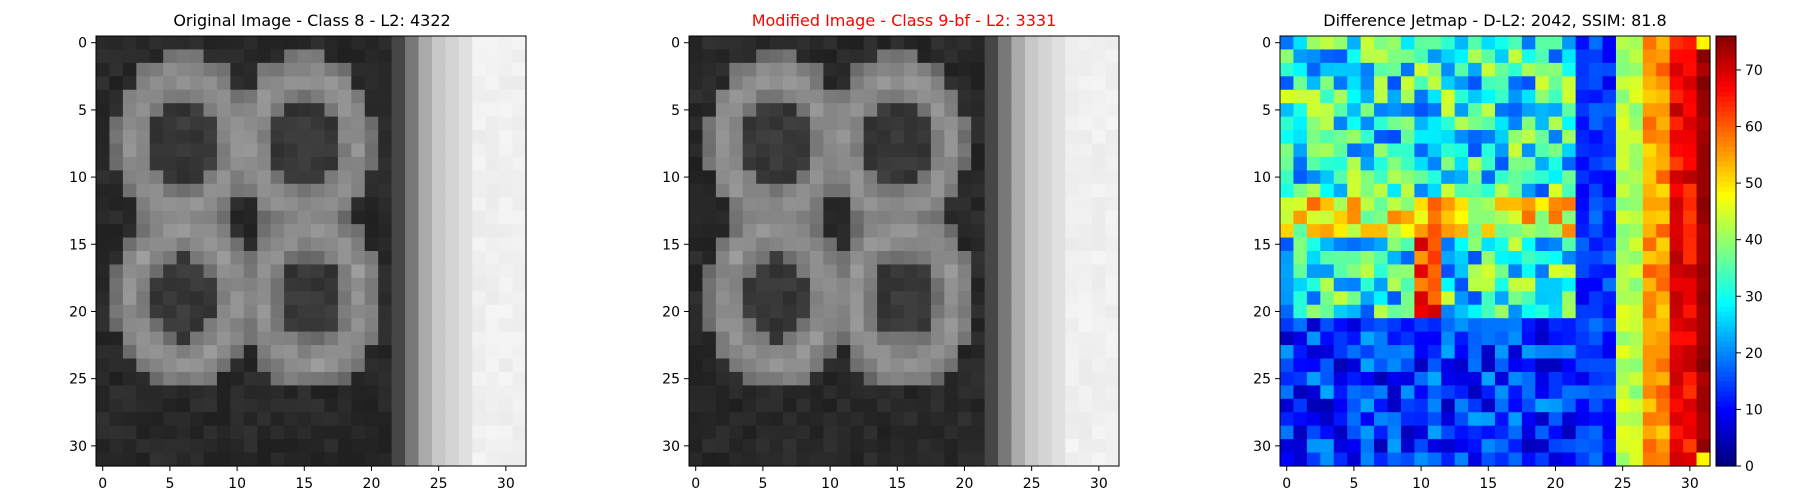 This screenshot has height=500, width=1800. Describe the element at coordinates (965, 484) in the screenshot. I see `x-tick-label: 20` at that location.